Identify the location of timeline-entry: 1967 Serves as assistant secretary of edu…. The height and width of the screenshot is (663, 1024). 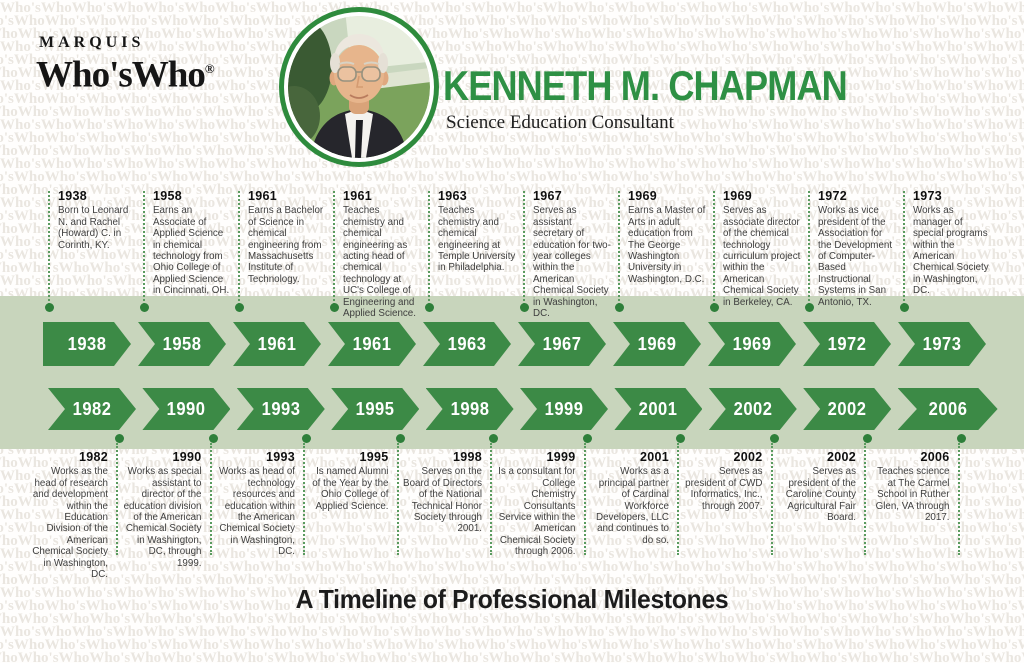
(568, 254).